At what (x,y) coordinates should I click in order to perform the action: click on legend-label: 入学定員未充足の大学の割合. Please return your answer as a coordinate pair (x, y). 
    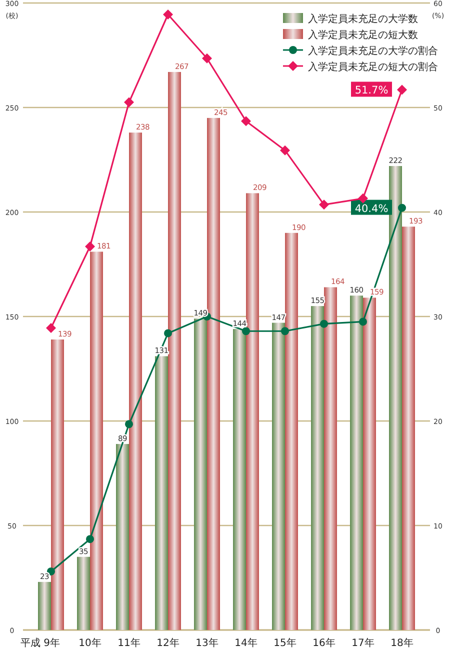
    Looking at the image, I should click on (373, 51).